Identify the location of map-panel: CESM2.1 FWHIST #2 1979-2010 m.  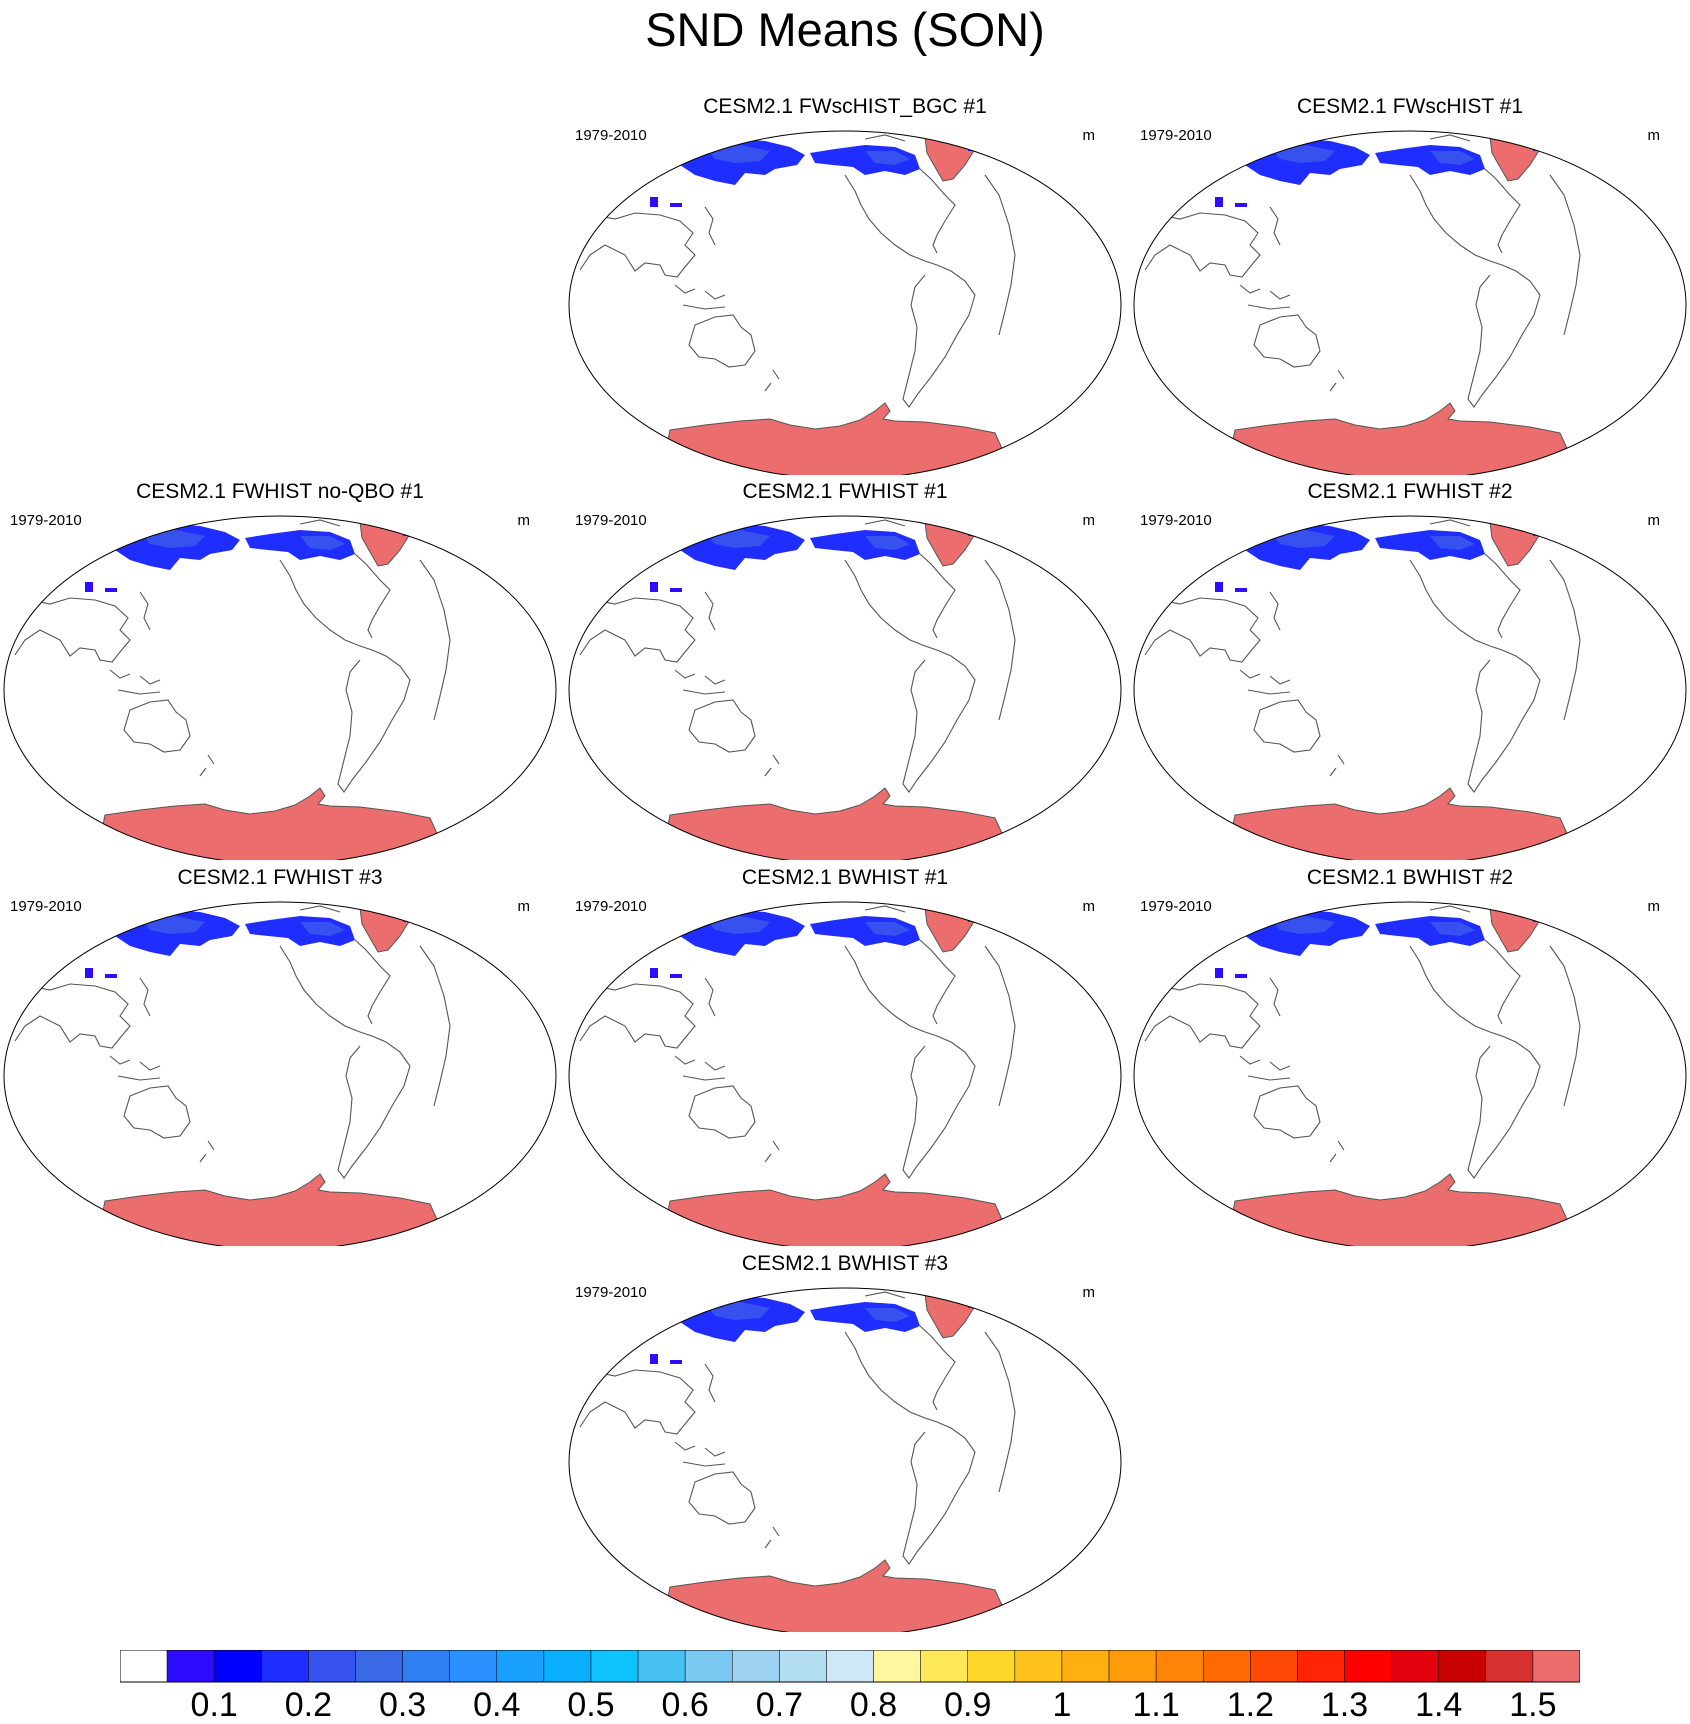
(1410, 670).